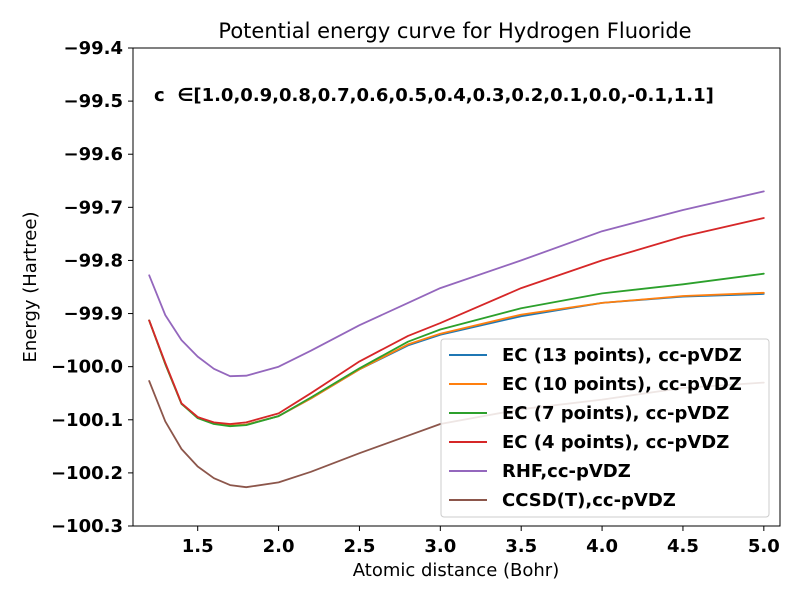 Image resolution: width=800 pixels, height=600 pixels. Describe the element at coordinates (615, 442) in the screenshot. I see `legend-label: EC (4 points), cc-pVDZ` at that location.